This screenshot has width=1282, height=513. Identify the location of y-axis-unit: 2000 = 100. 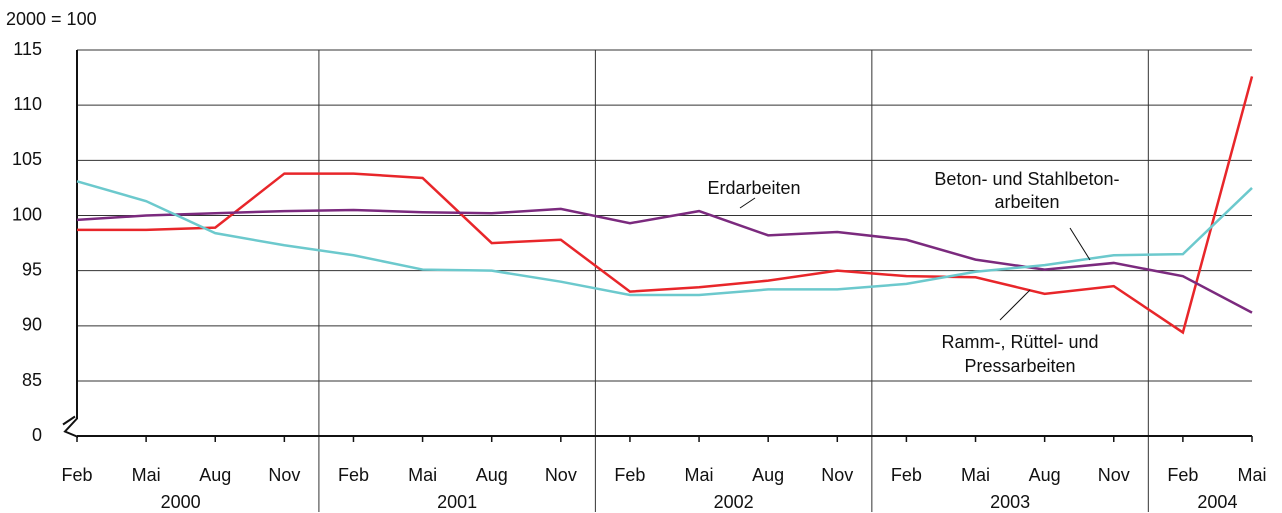
(51, 19).